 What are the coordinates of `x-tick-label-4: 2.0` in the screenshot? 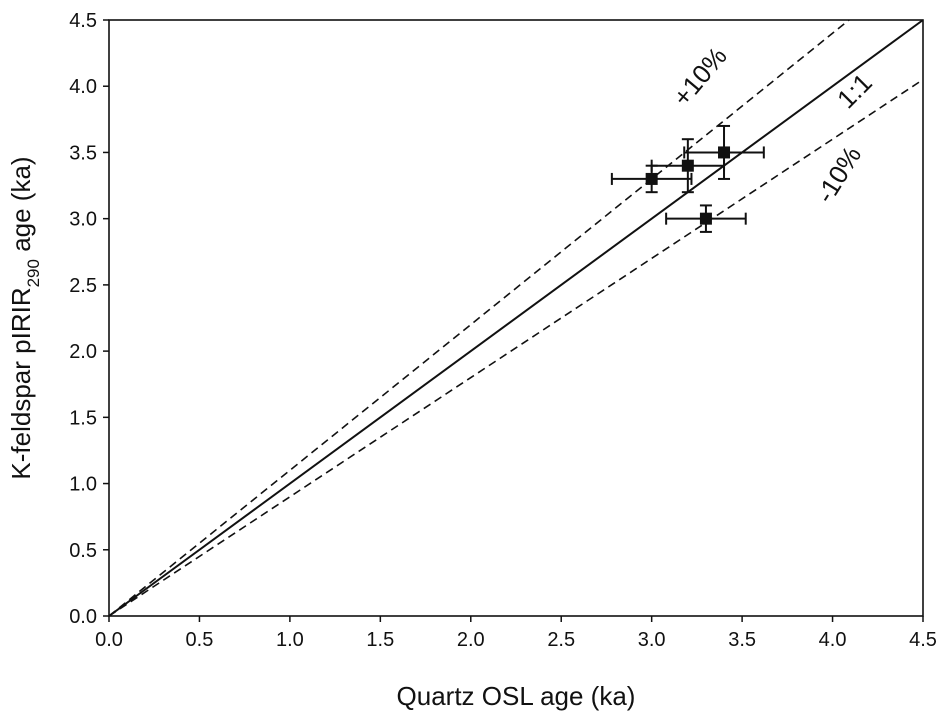 It's located at (471, 640).